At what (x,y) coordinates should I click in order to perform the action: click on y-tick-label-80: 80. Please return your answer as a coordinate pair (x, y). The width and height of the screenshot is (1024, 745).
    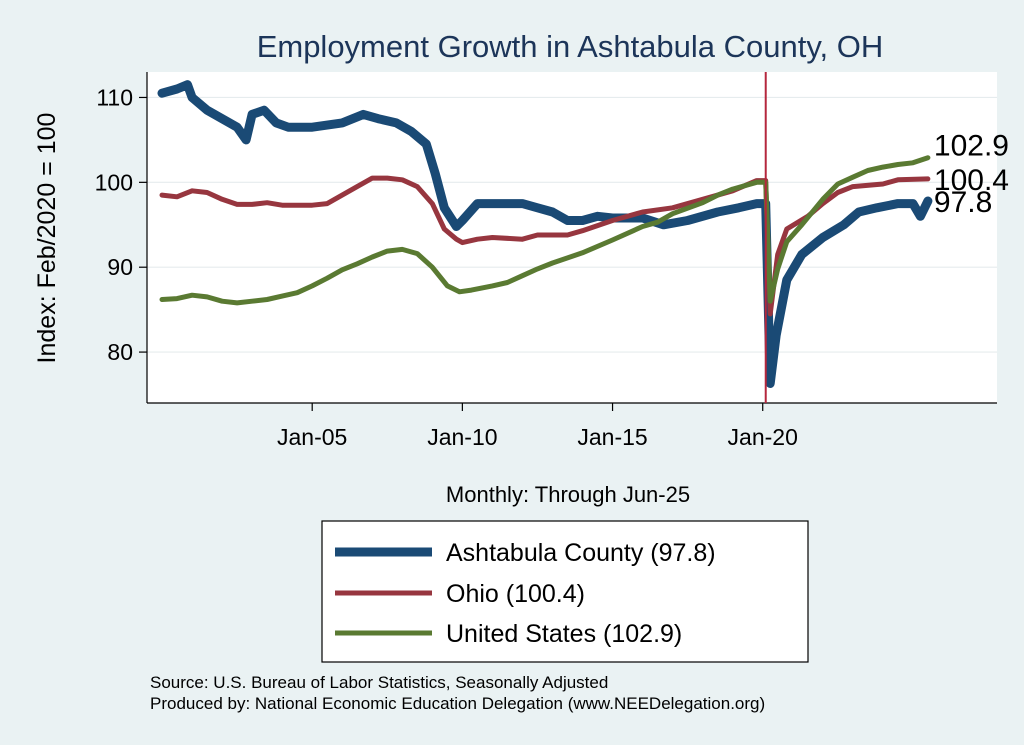
    Looking at the image, I should click on (120, 352).